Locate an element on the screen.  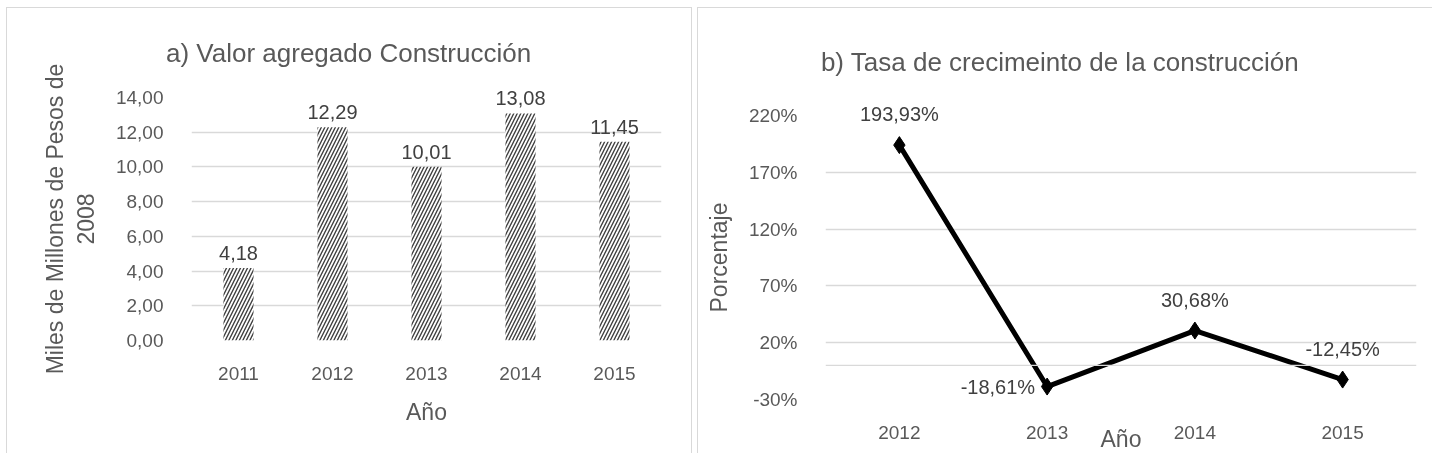
y-tick-label: -30% is located at coordinates (775, 399).